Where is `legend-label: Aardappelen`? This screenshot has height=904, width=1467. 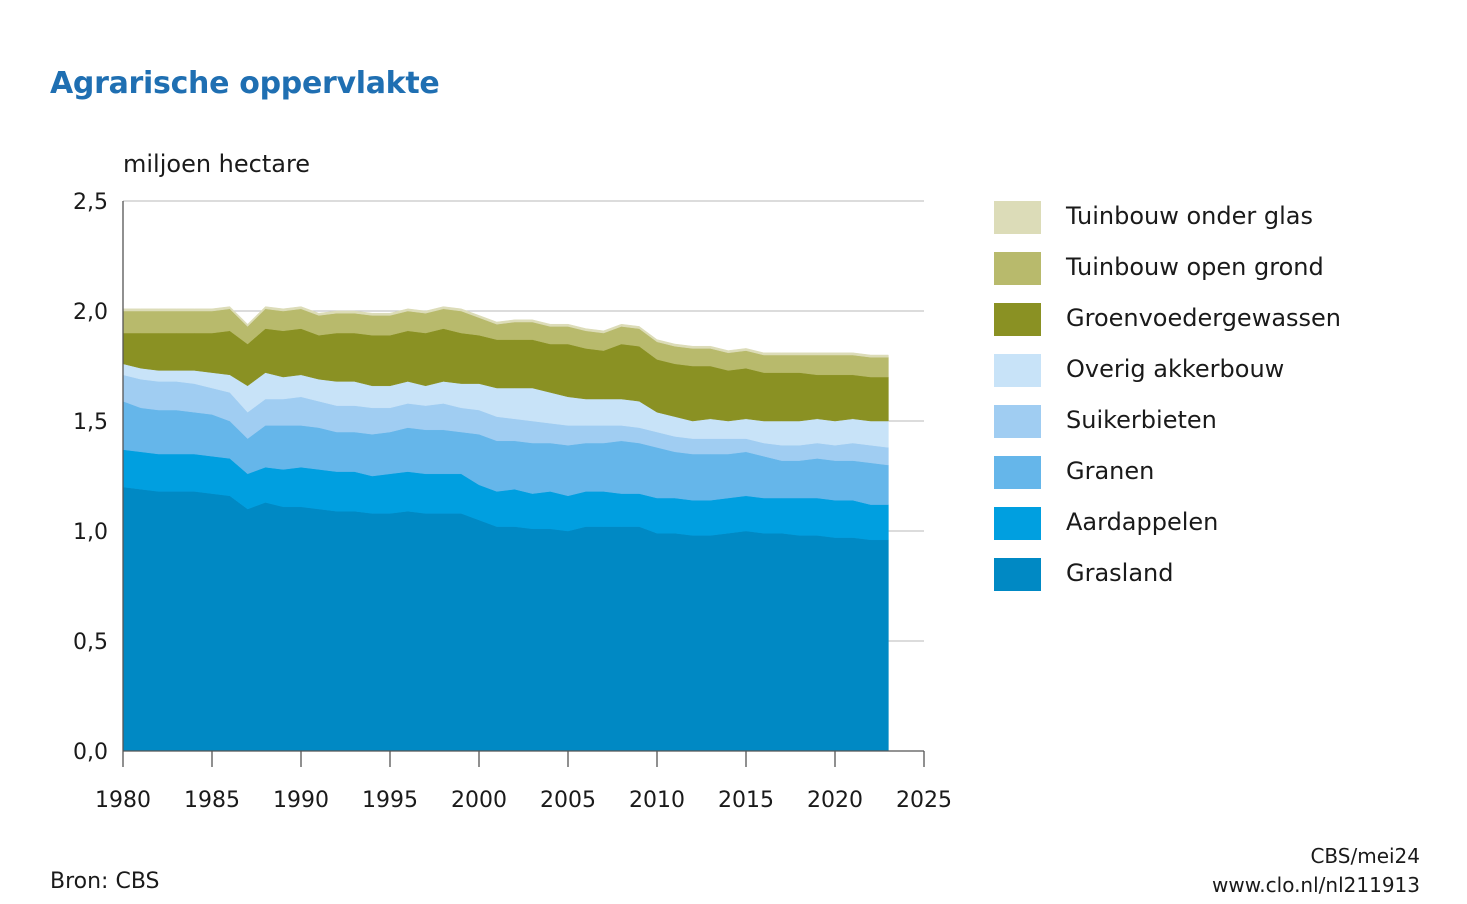 legend-label: Aardappelen is located at coordinates (1142, 522).